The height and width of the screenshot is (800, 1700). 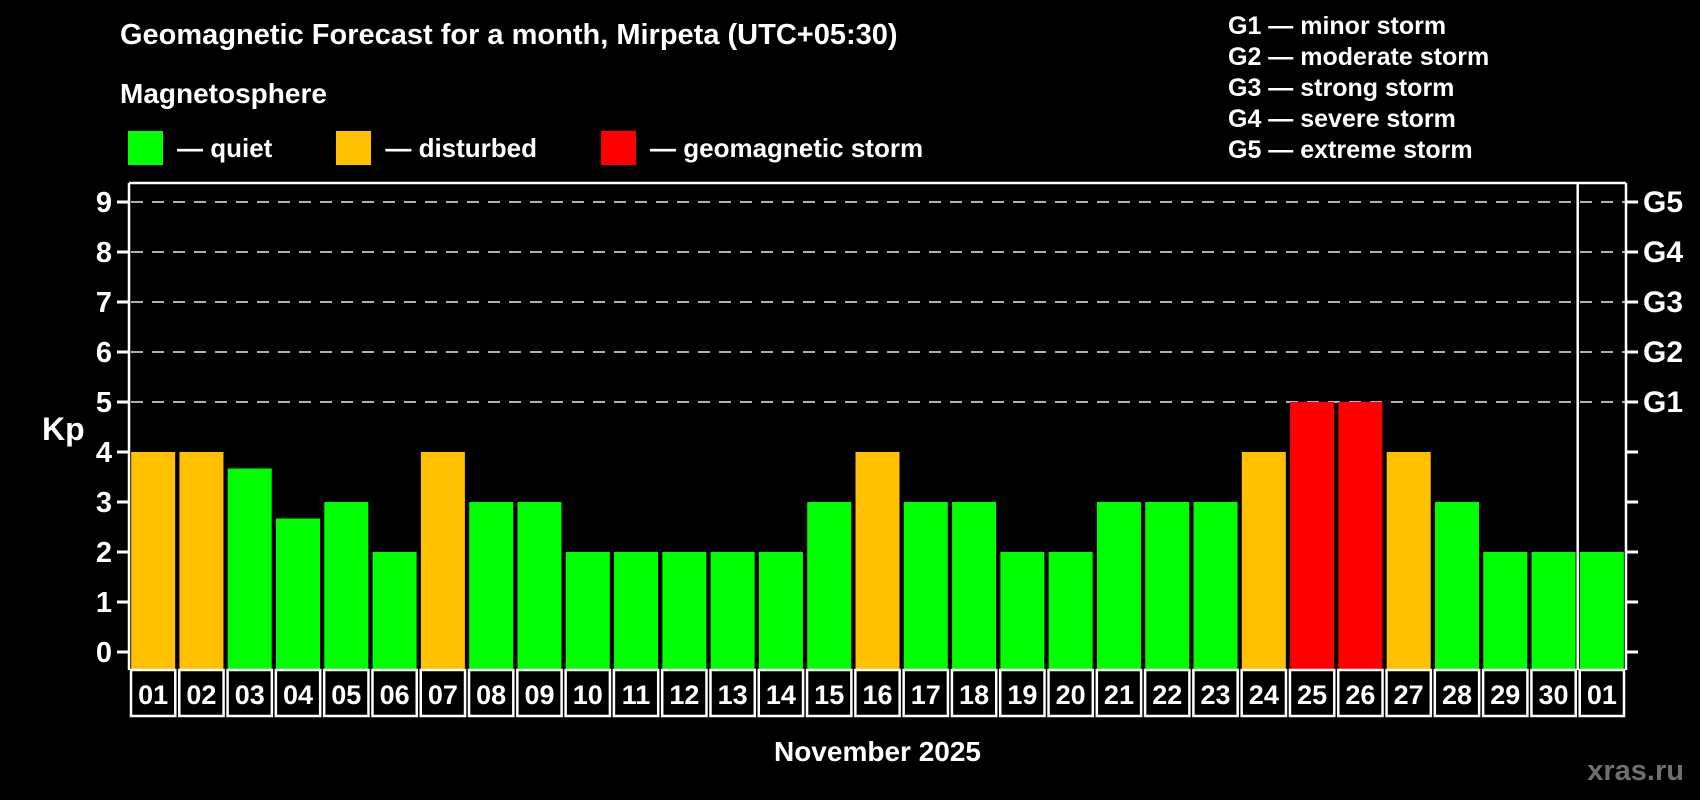 I want to click on g-axis-label-G4: G4, so click(x=1663, y=252).